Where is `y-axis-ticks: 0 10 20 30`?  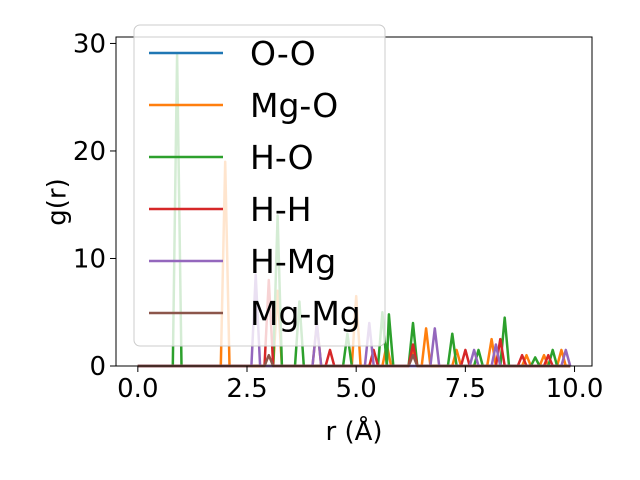 y-axis-ticks: 0 10 20 30 is located at coordinates (94, 205).